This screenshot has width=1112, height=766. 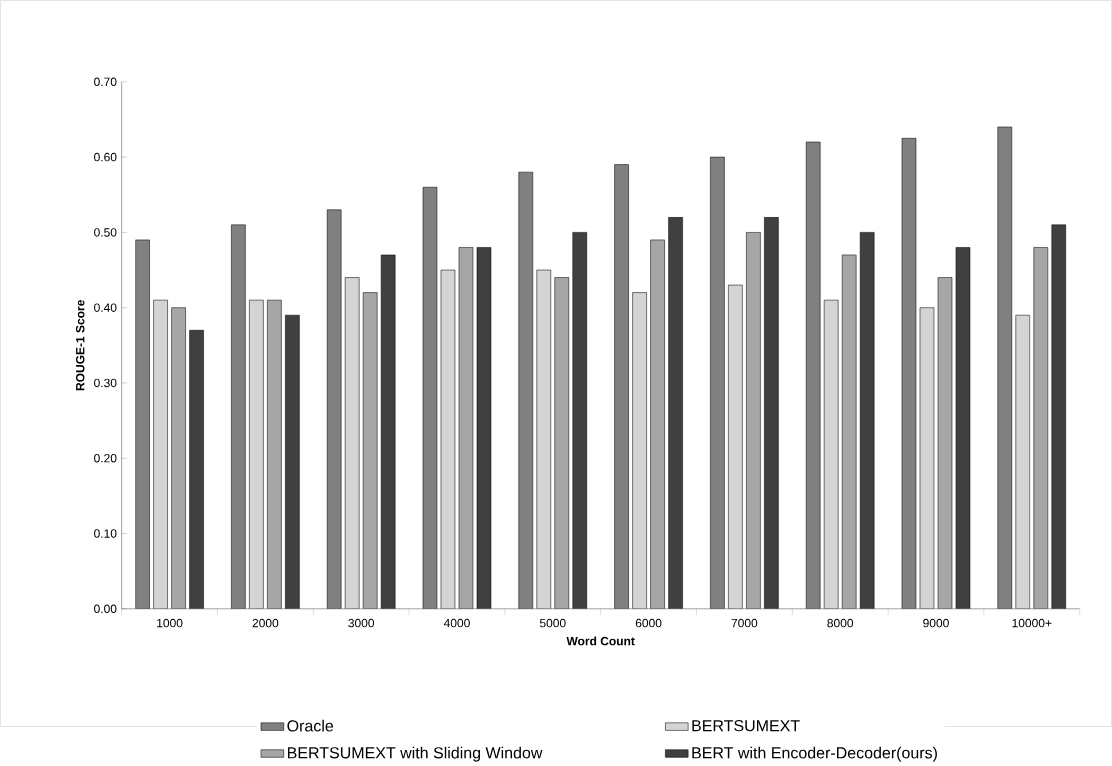 What do you see at coordinates (105, 458) in the screenshot?
I see `y-tick-label: 0.20` at bounding box center [105, 458].